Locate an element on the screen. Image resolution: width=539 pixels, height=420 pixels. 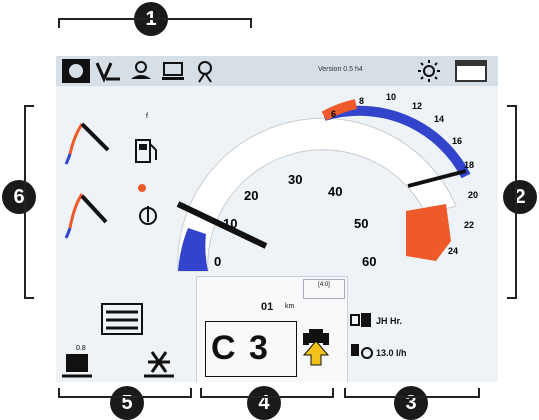
temp-gauge-arc is located at coordinates (76, 211).